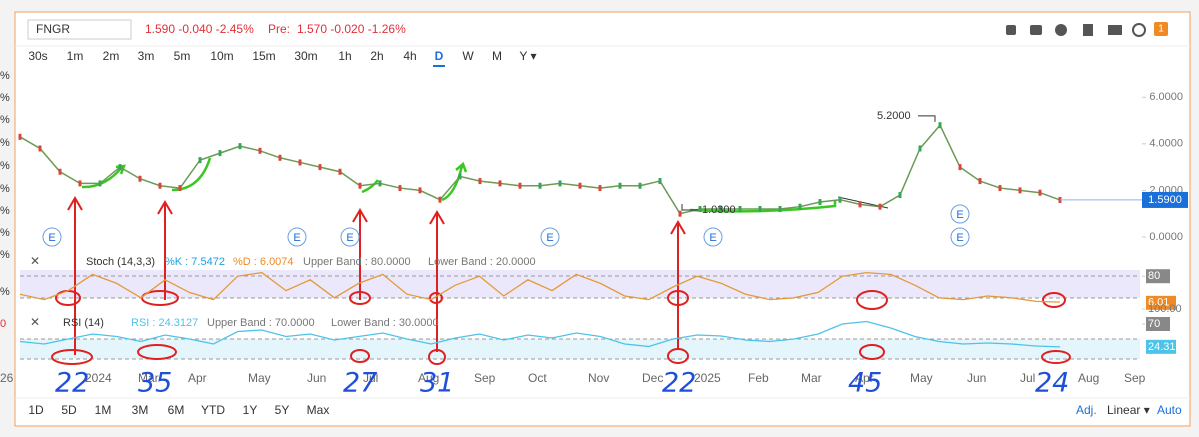  What do you see at coordinates (79, 29) in the screenshot?
I see `symbol-box` at bounding box center [79, 29].